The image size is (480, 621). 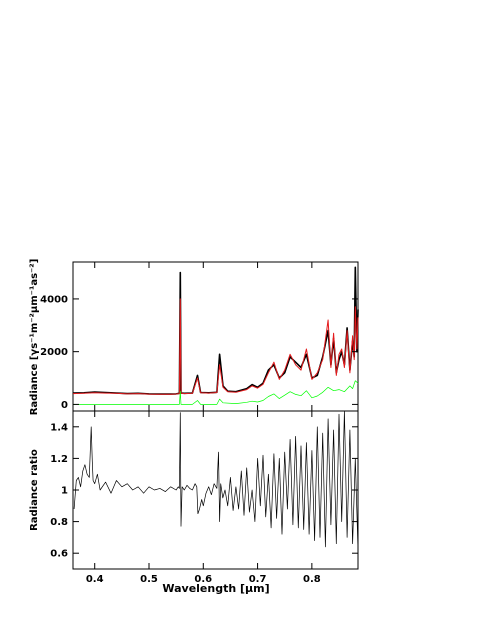 What do you see at coordinates (59, 522) in the screenshot?
I see `y-tick-label-1-1: 0.8` at bounding box center [59, 522].